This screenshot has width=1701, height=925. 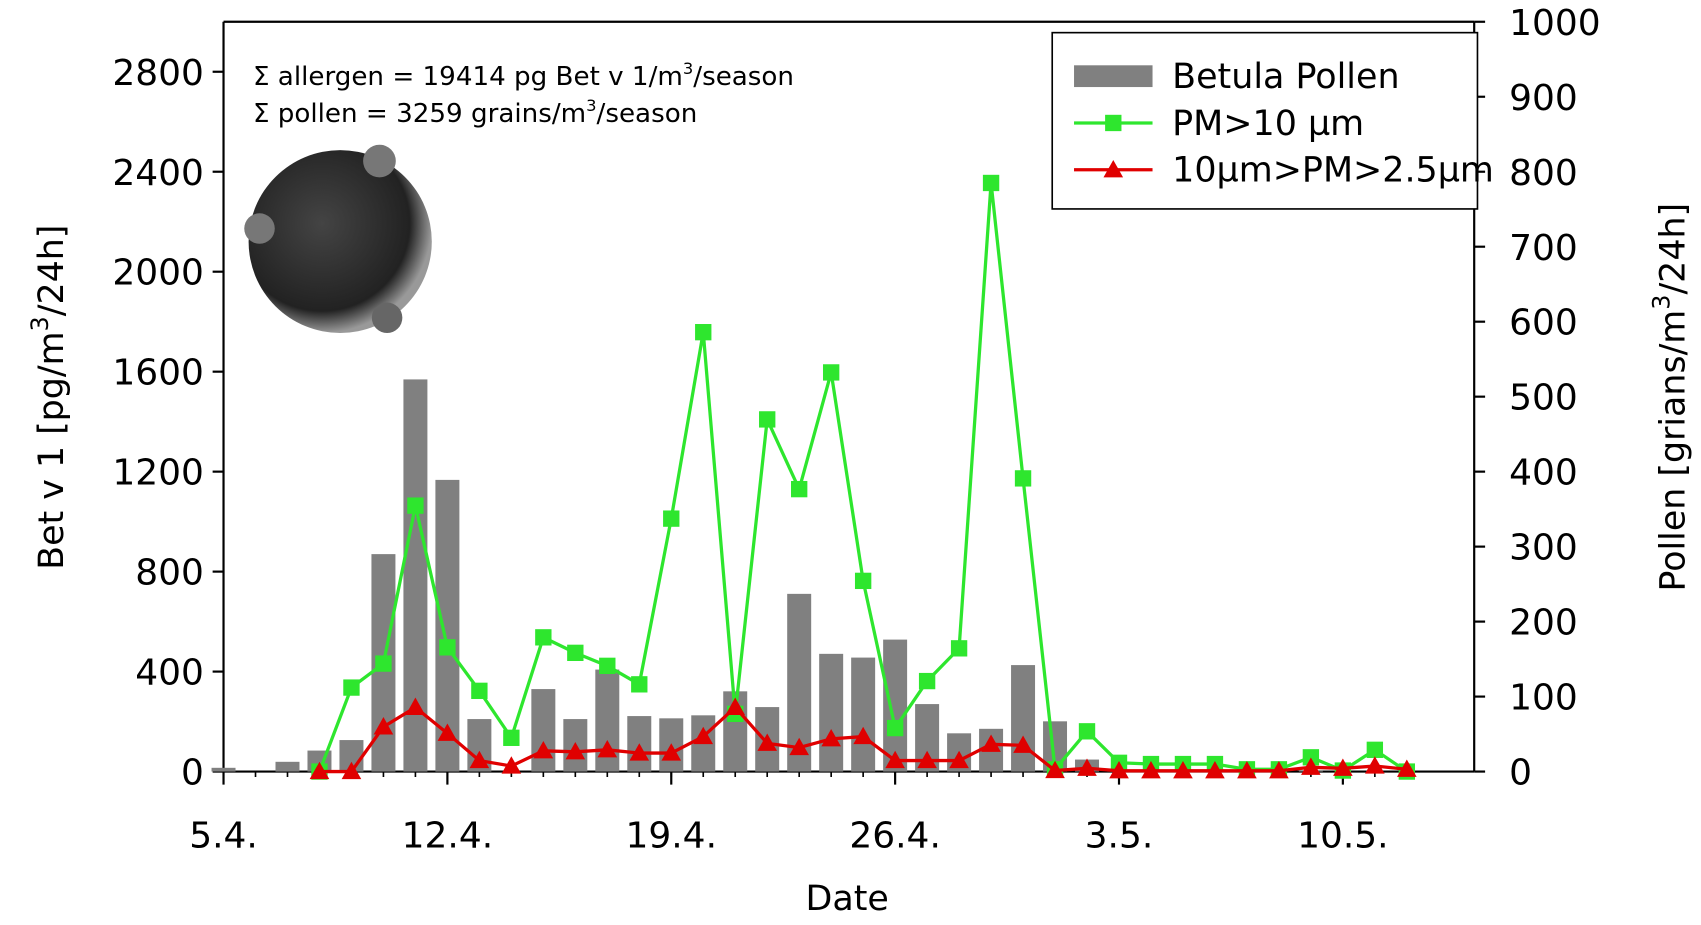 What do you see at coordinates (1543, 173) in the screenshot?
I see `y2-tick-label: 800` at bounding box center [1543, 173].